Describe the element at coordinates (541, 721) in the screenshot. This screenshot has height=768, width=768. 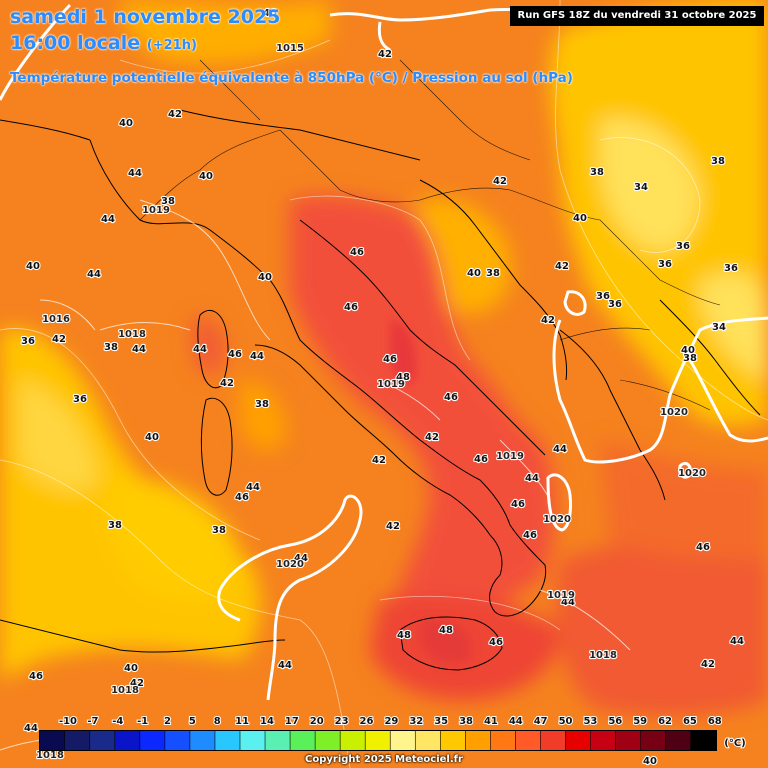
I see `legend-label: 47` at that location.